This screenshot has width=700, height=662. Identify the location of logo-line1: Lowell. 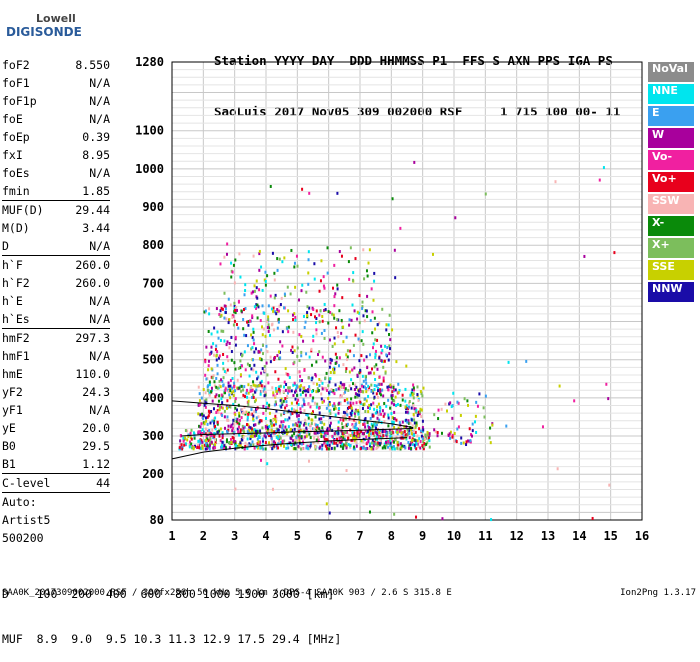
(56, 18).